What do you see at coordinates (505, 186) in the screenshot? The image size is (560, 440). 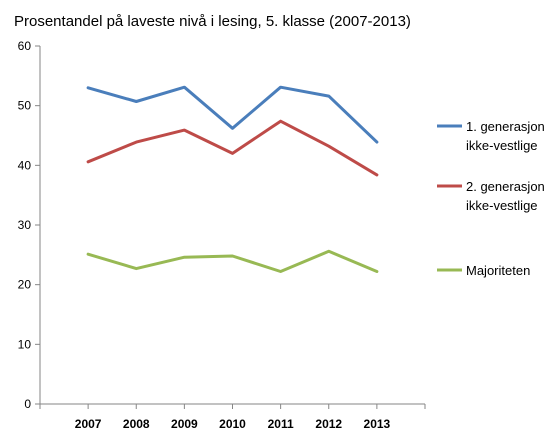 I see `legend-label-2: 2. generasjon` at bounding box center [505, 186].